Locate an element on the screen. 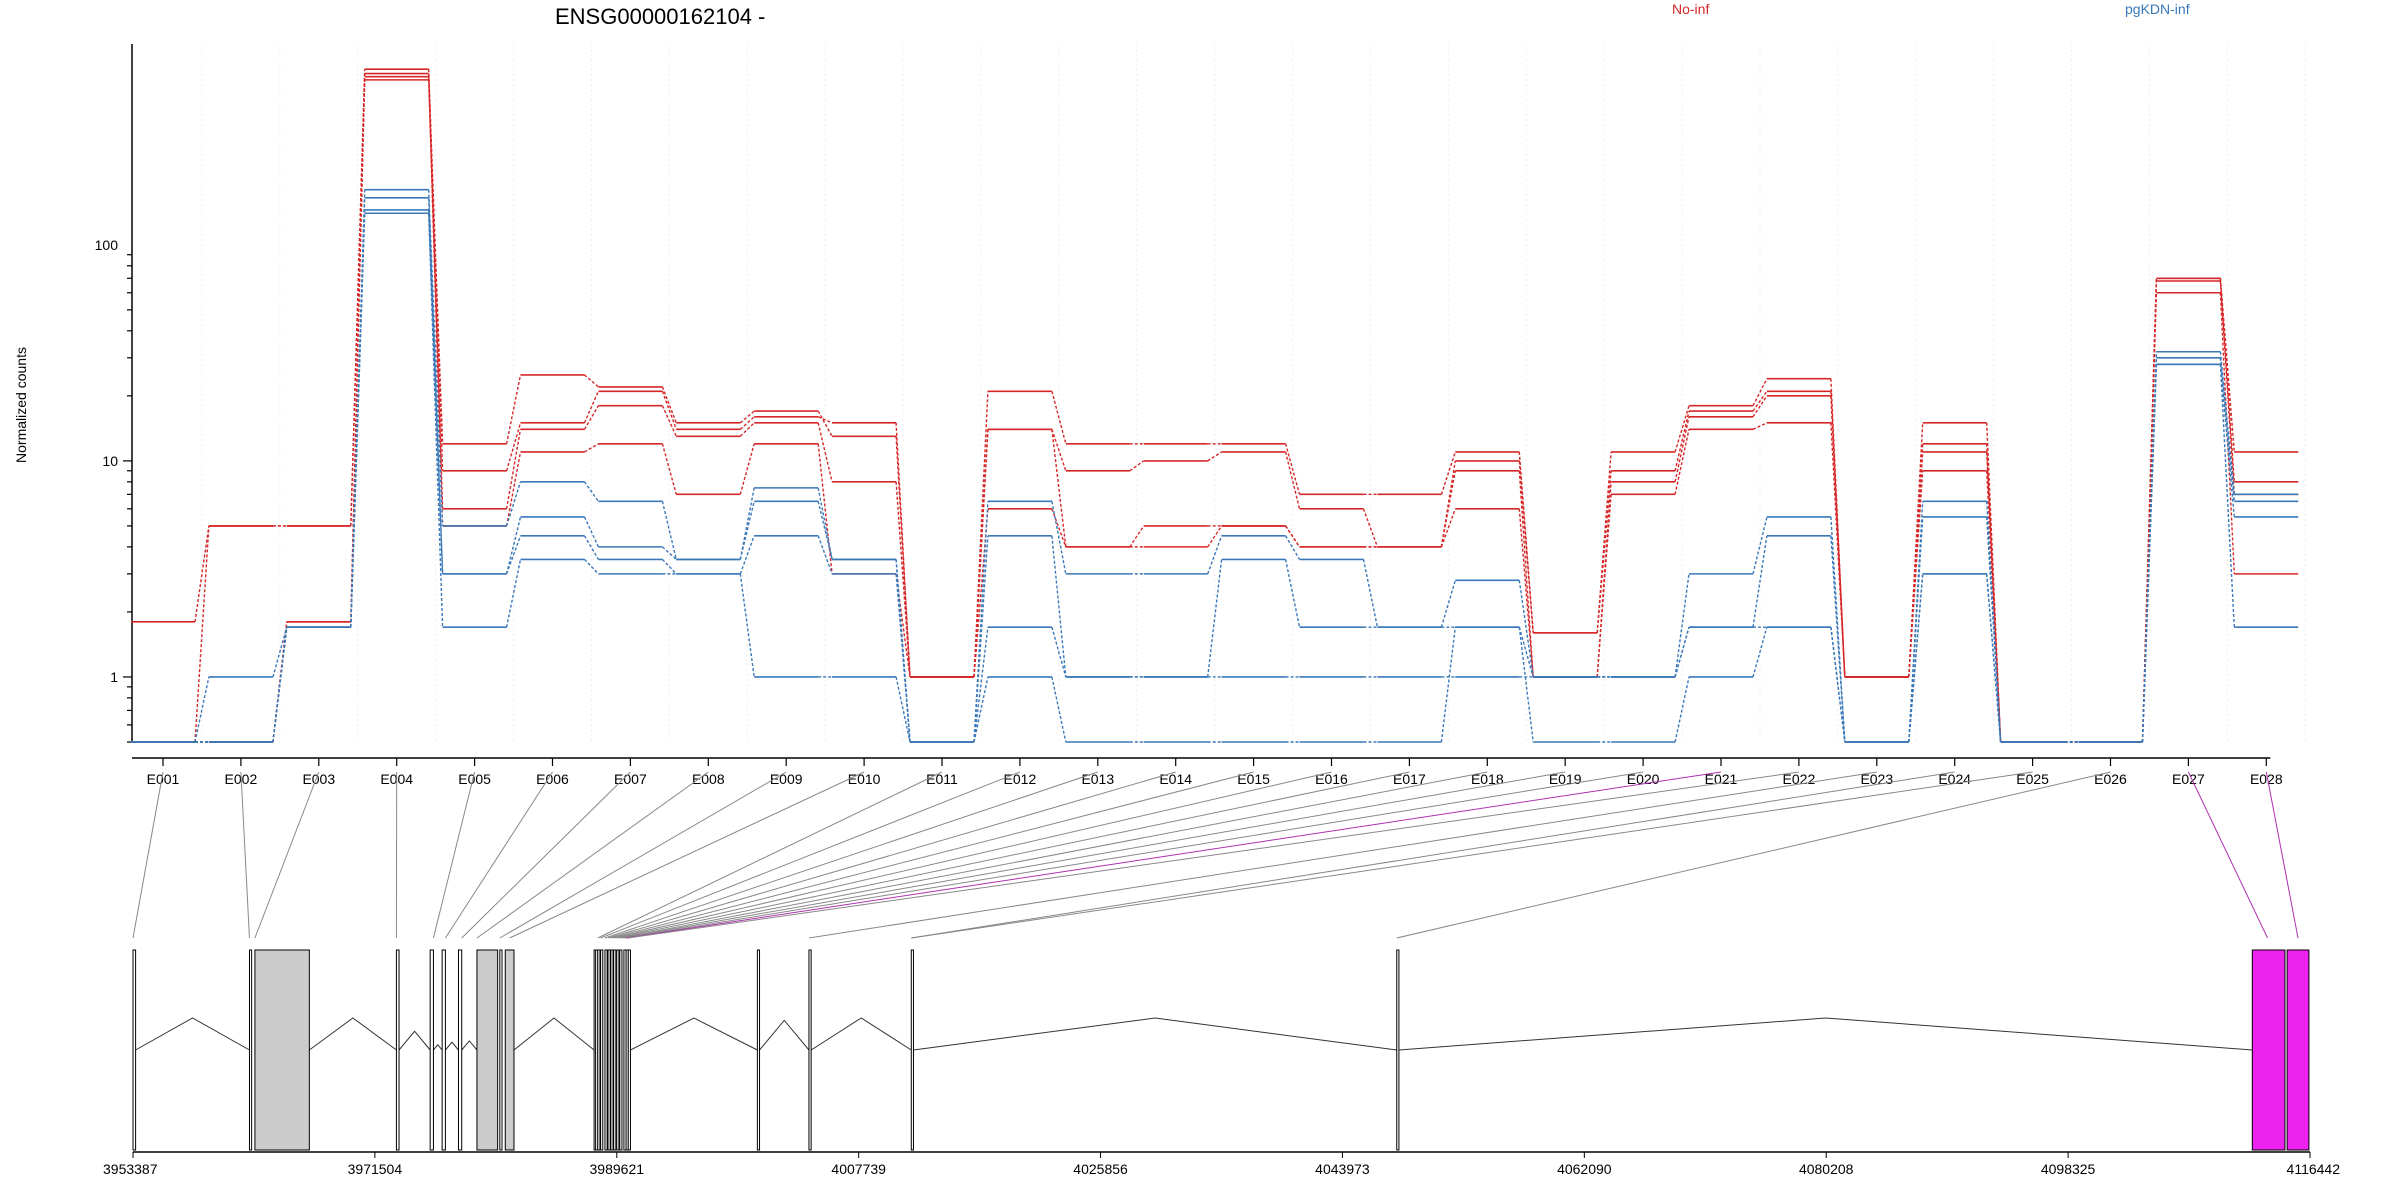  coordinate-tick-label: 4116442 is located at coordinates (2314, 1169).